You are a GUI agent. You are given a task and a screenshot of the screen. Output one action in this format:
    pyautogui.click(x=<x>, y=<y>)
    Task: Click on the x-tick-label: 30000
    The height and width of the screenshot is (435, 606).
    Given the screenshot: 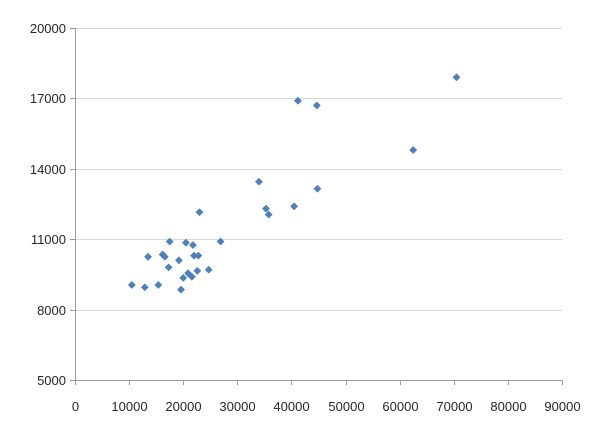 What is the action you would take?
    pyautogui.click(x=237, y=406)
    